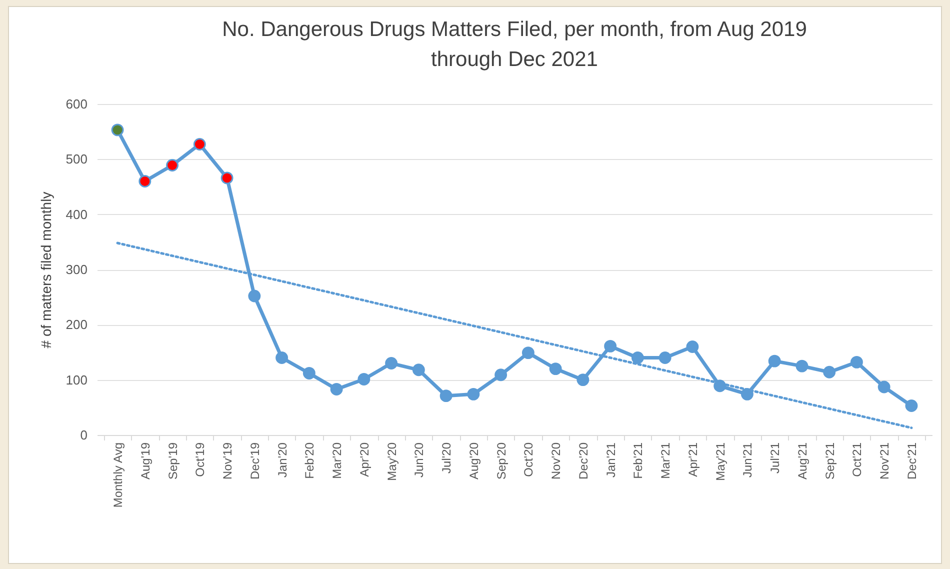  Describe the element at coordinates (775, 458) in the screenshot. I see `x-tick-label: Jul'21` at that location.